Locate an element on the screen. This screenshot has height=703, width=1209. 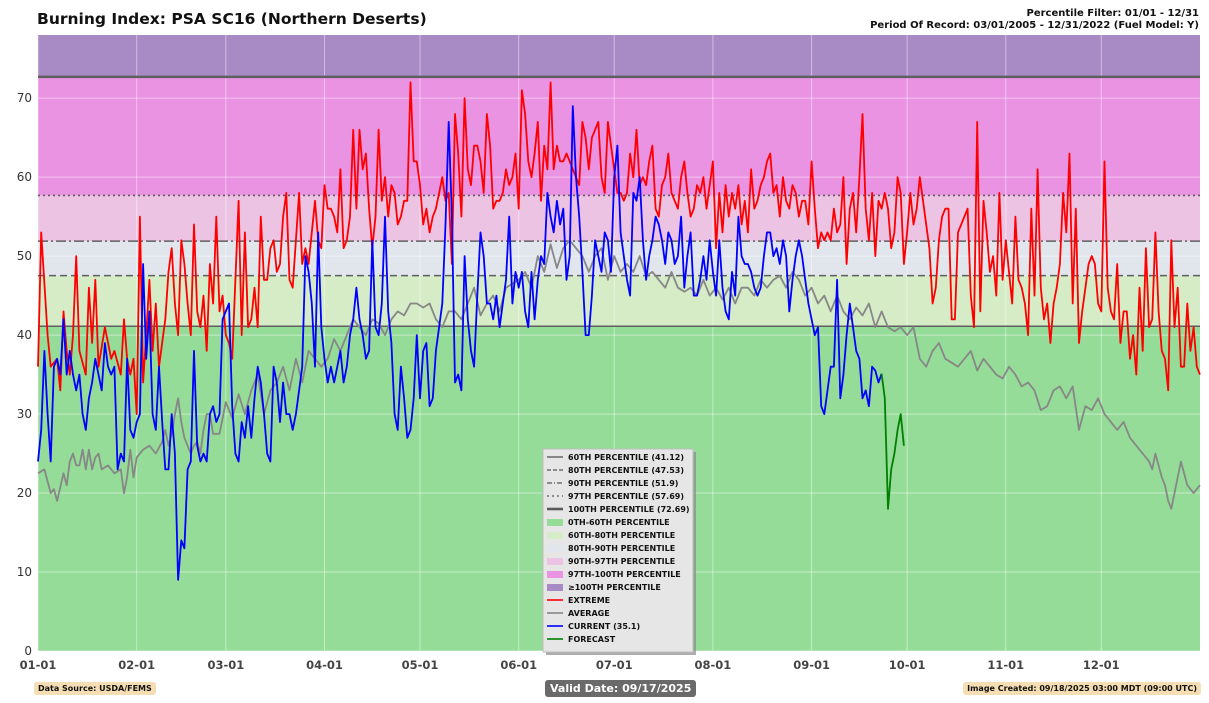
x-tick-label: 06-01 is located at coordinates (518, 665).